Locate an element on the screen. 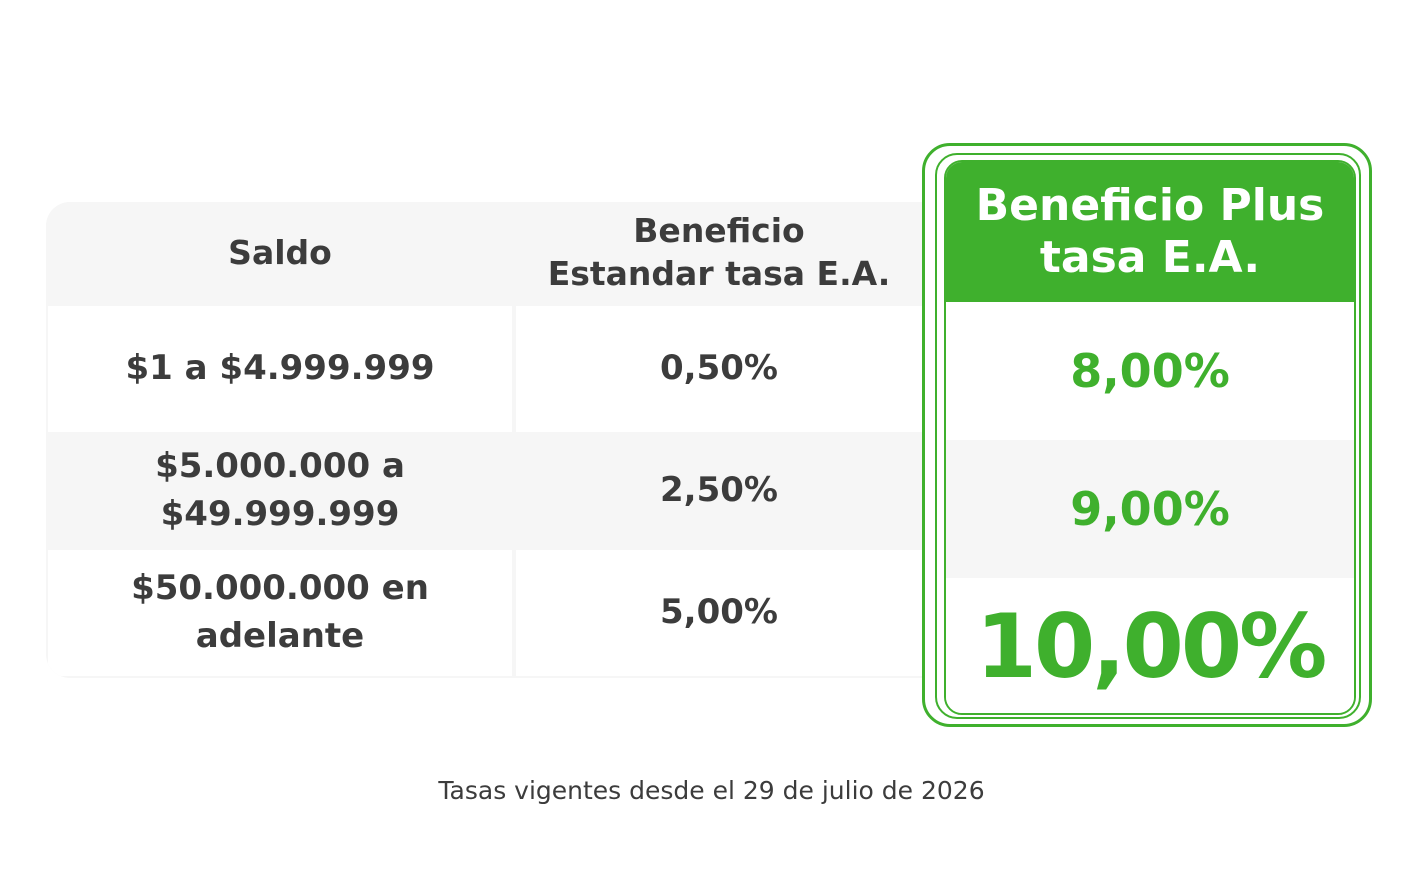 The image size is (1423, 875). header-saldo-label: Saldo is located at coordinates (280, 252).